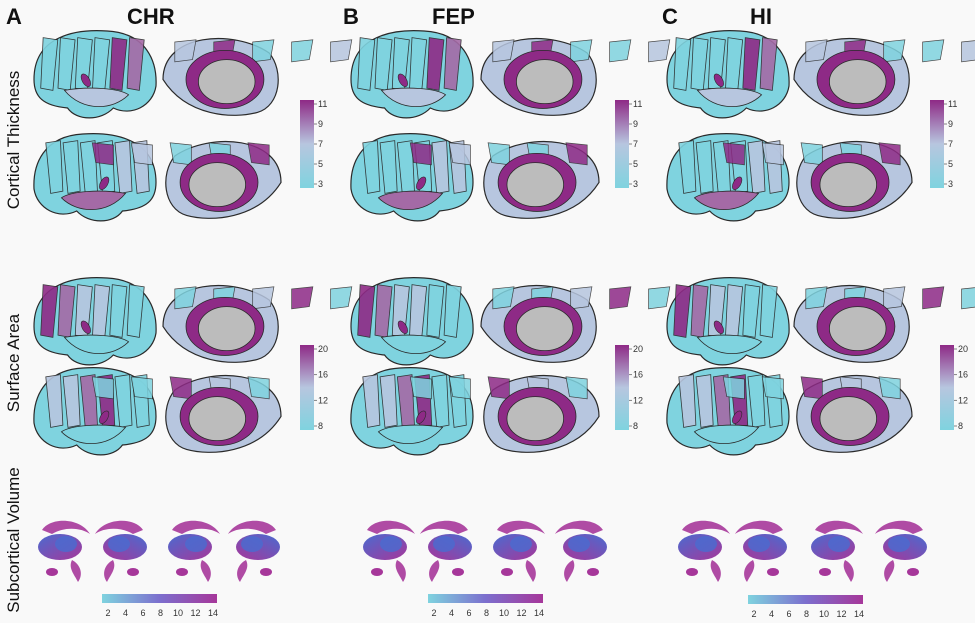 The image size is (975, 623). I want to click on volume-legend-1: 2 4 6 8 10 12 14, so click(486, 606).